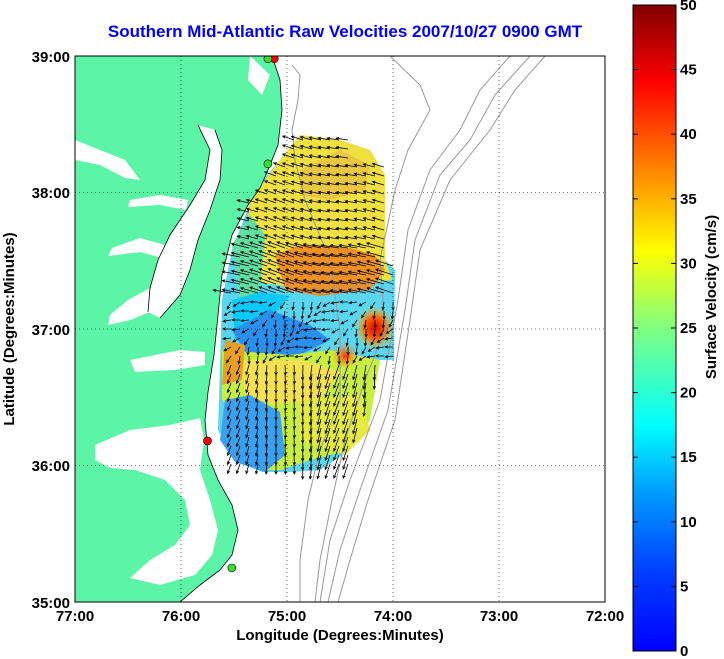 This screenshot has height=659, width=724. Describe the element at coordinates (499, 616) in the screenshot. I see `x-tick-label: 73:00` at that location.